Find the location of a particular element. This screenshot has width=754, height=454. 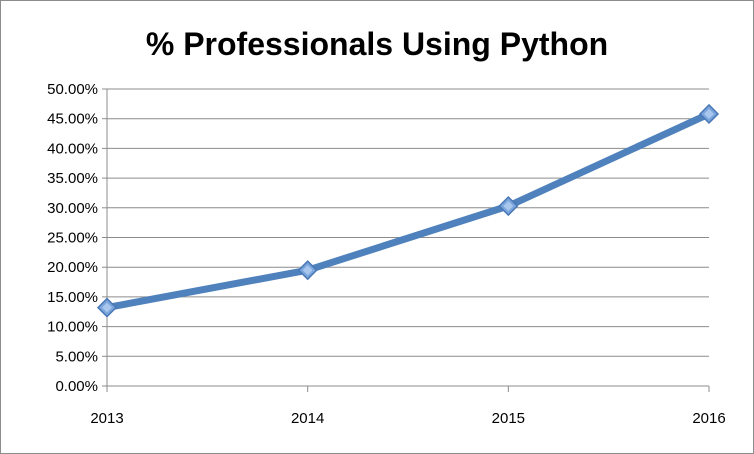

x-tick-label: 2016 is located at coordinates (708, 418).